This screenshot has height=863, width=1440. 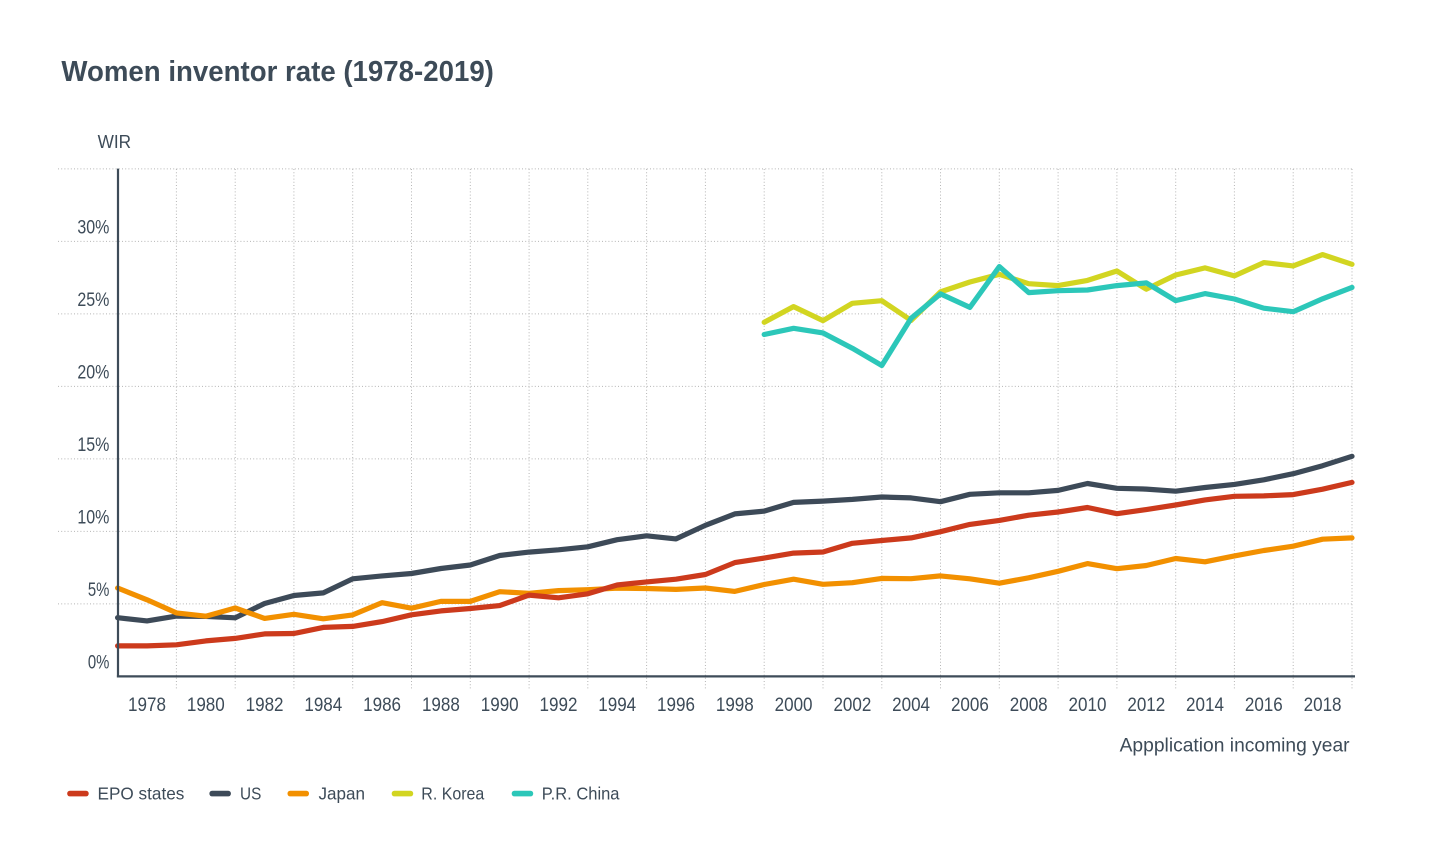 What do you see at coordinates (93, 228) in the screenshot?
I see `svg-text: 30%` at bounding box center [93, 228].